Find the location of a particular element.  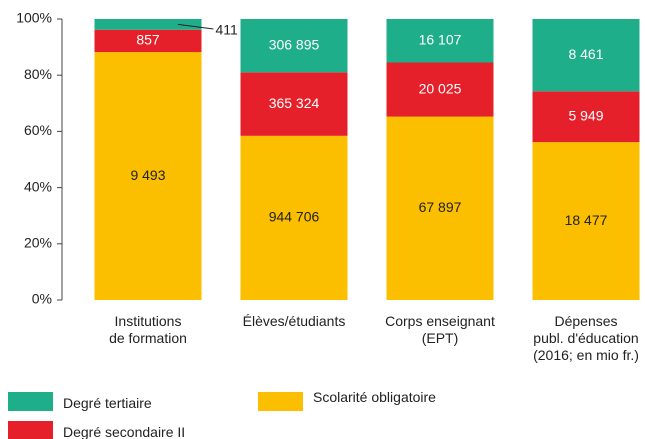

y-tick-label: 20% is located at coordinates (38, 243).